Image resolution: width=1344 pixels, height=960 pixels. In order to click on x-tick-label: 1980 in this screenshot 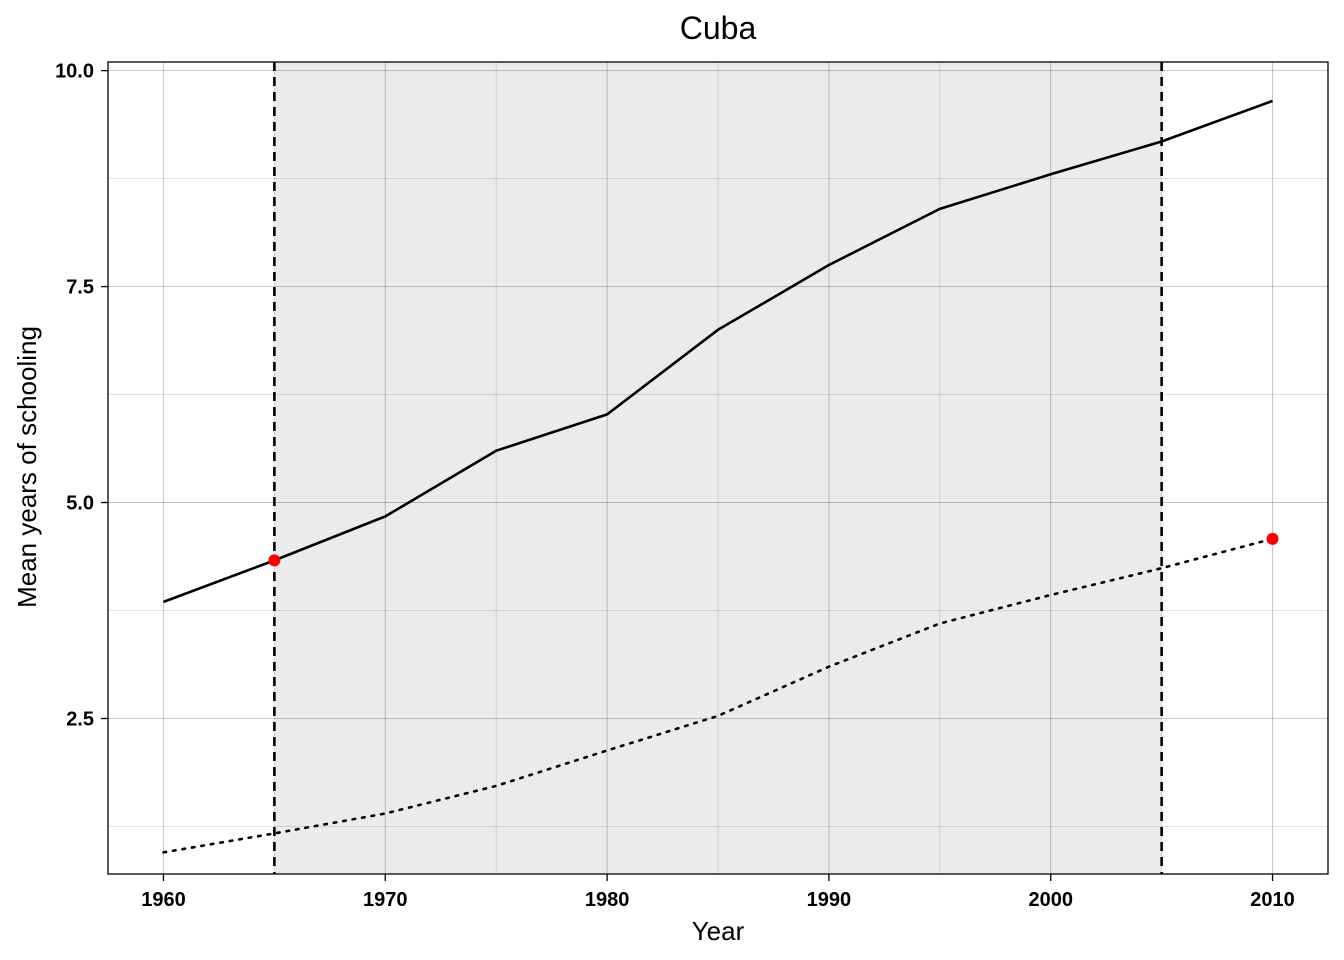, I will do `click(607, 900)`.